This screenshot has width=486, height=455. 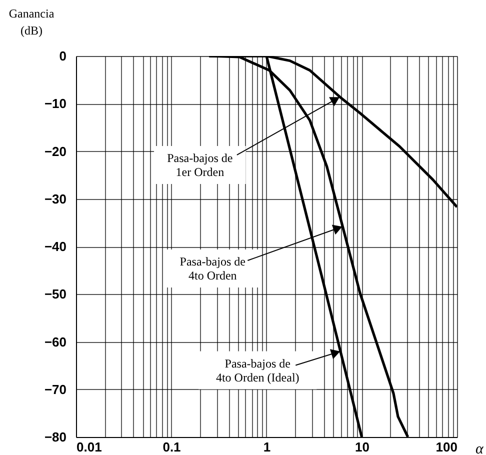 What do you see at coordinates (171, 447) in the screenshot?
I see `x-tick-label: 0.1` at bounding box center [171, 447].